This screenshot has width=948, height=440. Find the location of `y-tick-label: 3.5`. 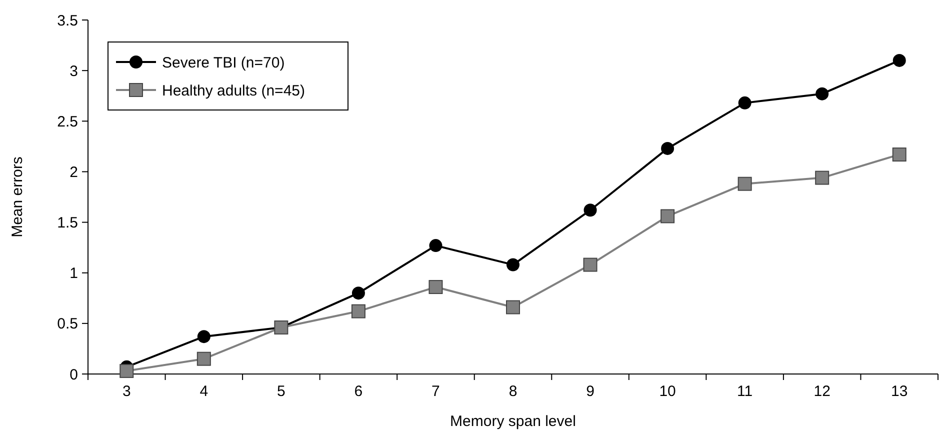

y-tick-label: 3.5 is located at coordinates (67, 21).